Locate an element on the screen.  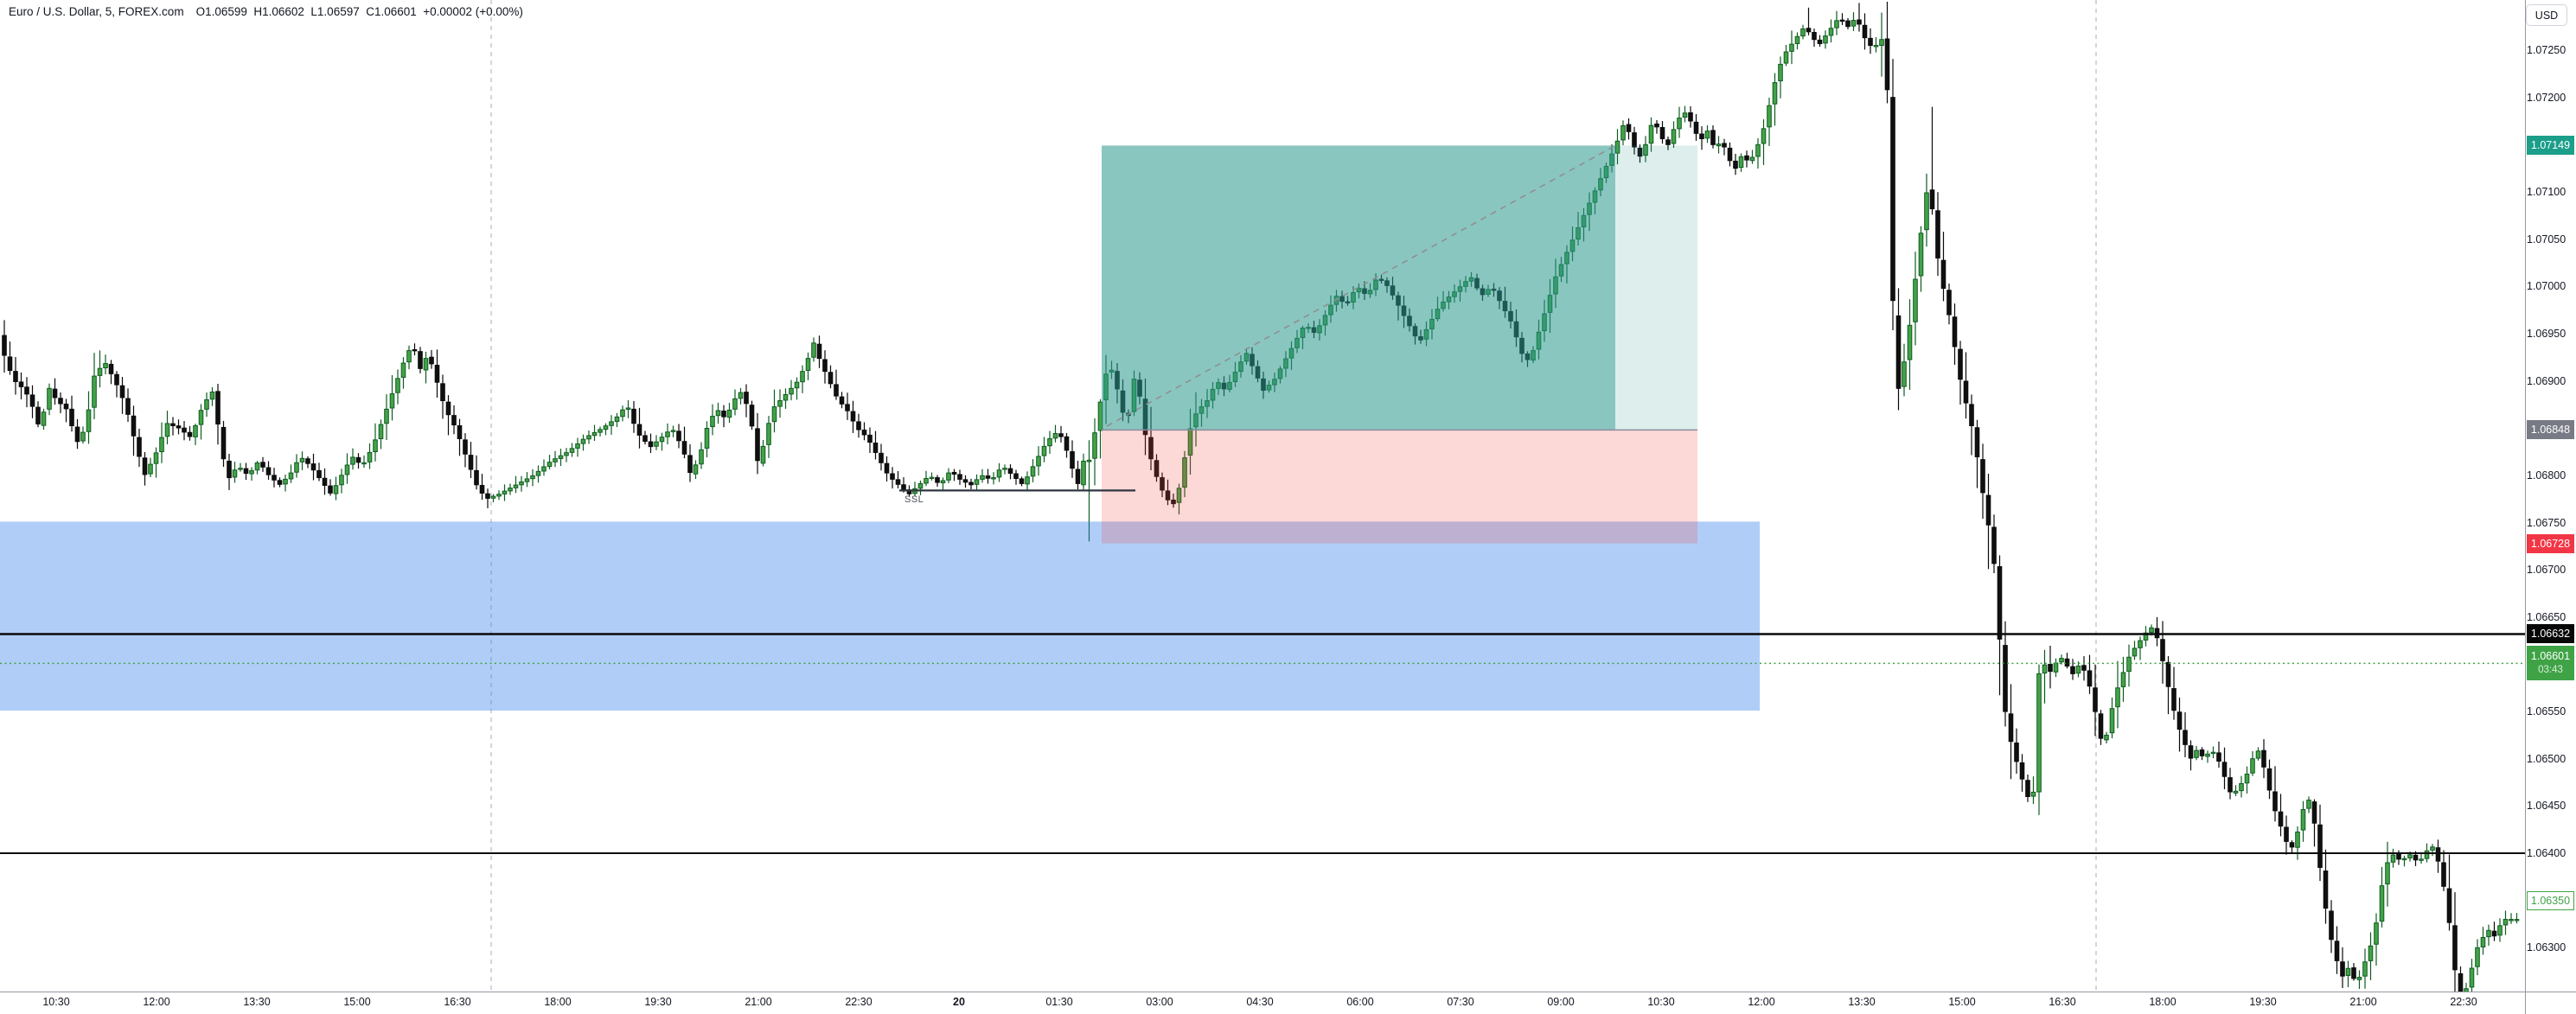
currency-toggle-button: USD is located at coordinates (2547, 15).